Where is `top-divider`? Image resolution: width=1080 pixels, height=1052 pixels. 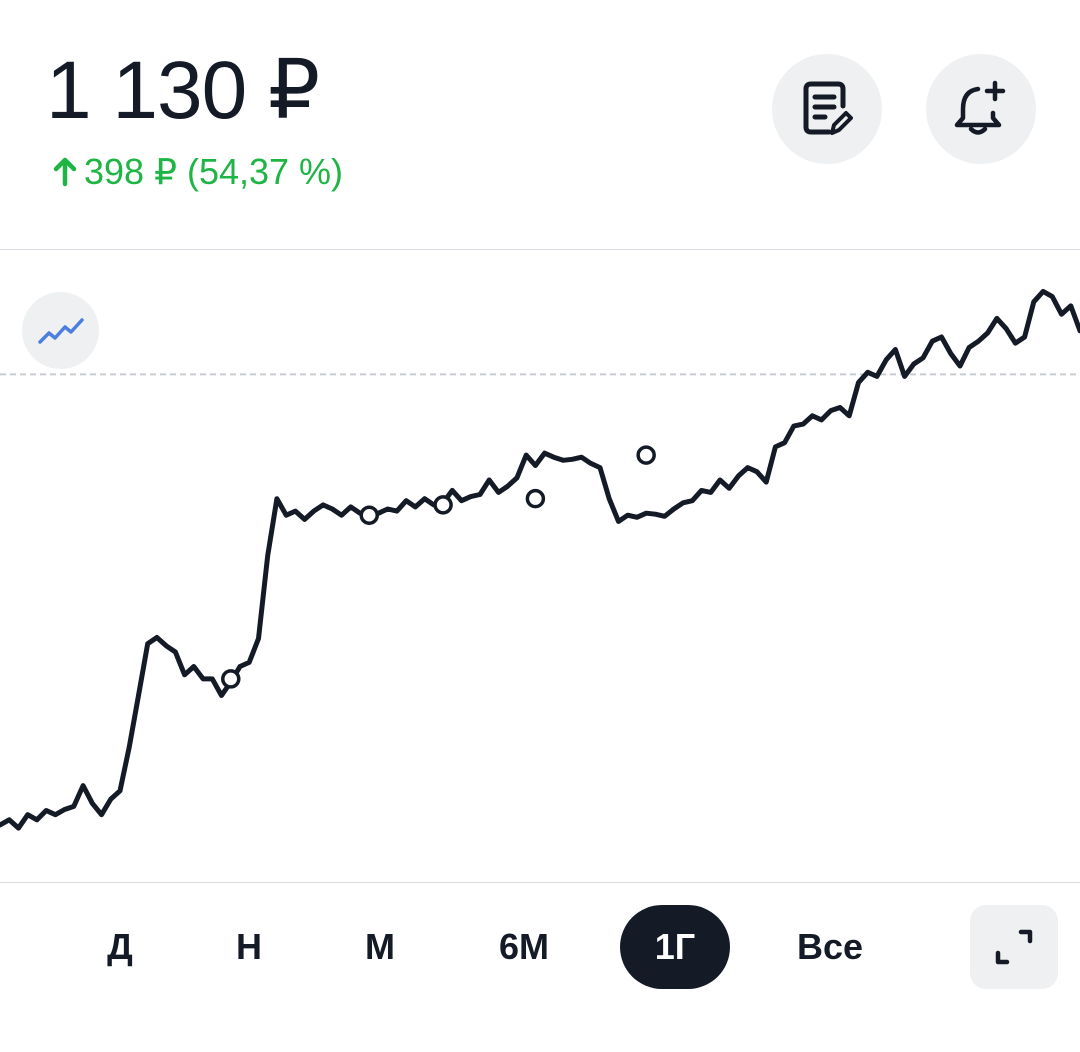
top-divider is located at coordinates (540, 249).